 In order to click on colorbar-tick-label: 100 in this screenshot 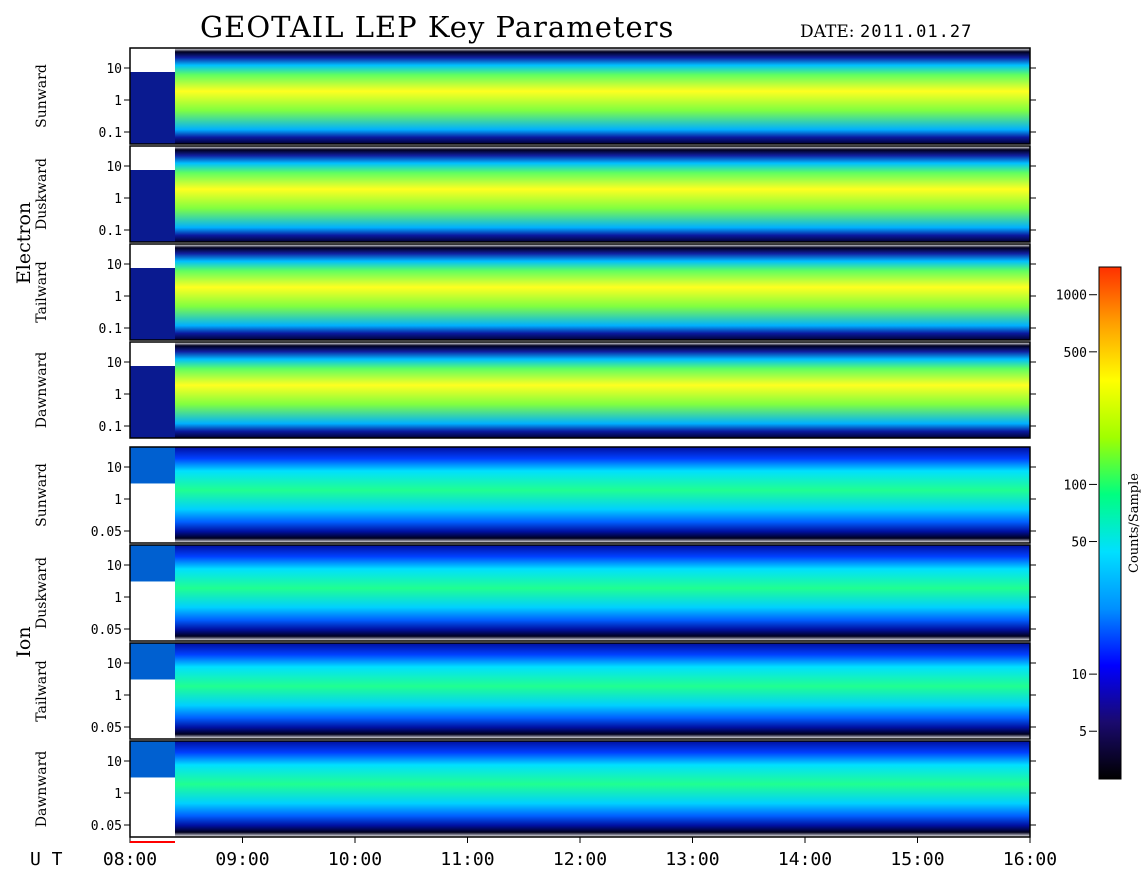, I will do `click(1075, 485)`.